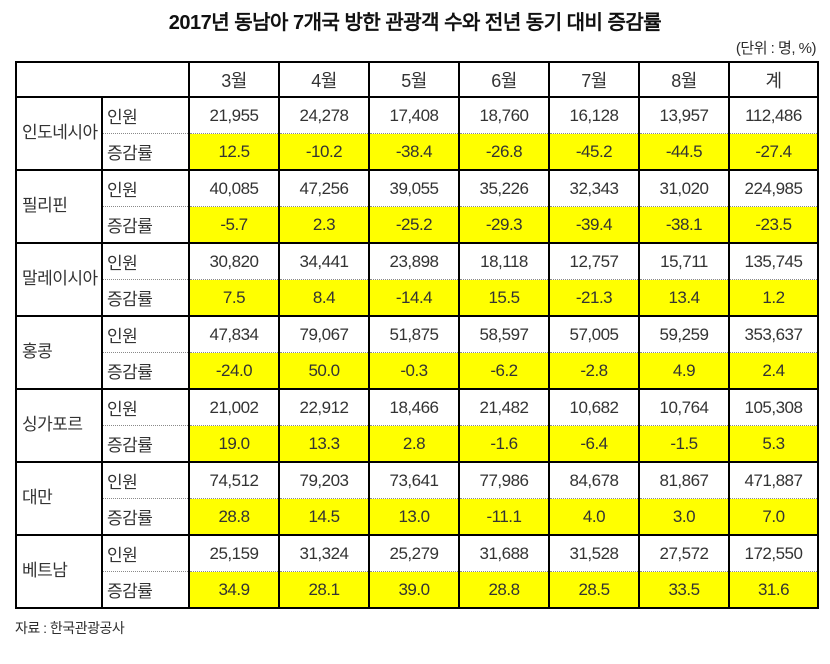  Describe the element at coordinates (684, 334) in the screenshot. I see `visitors-value-3-5: 59,259` at that location.